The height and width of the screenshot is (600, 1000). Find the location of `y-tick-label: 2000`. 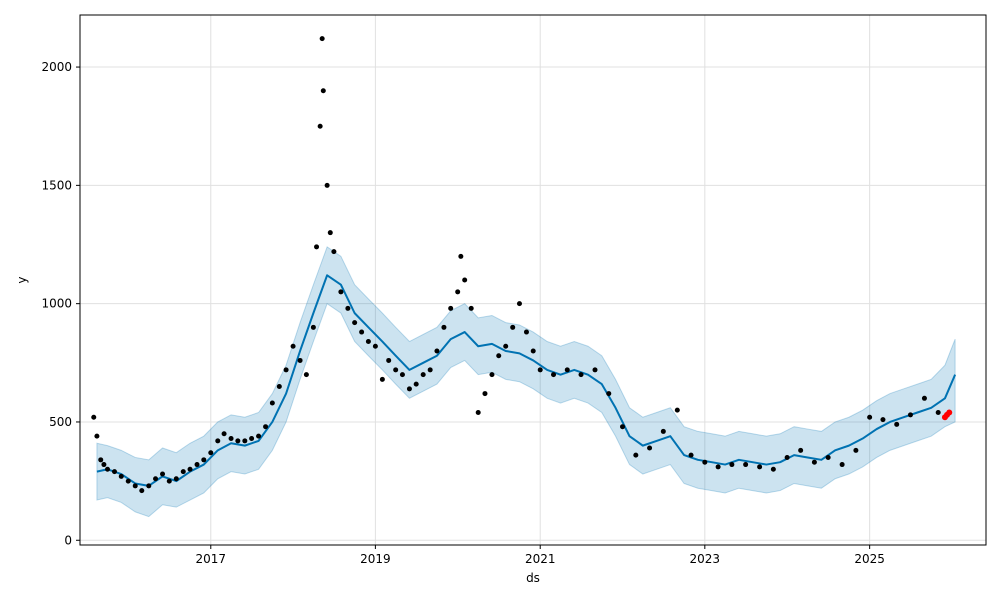

y-tick-label: 2000 is located at coordinates (56, 67).